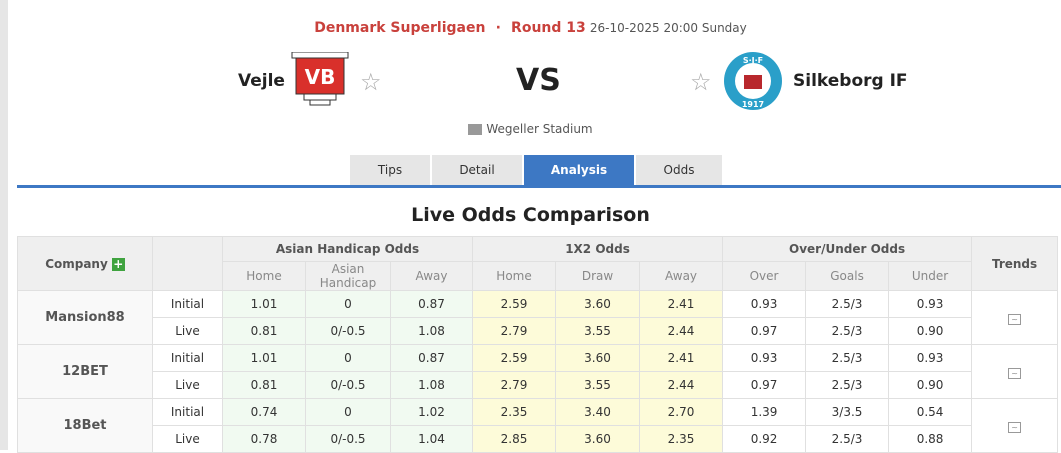  Describe the element at coordinates (753, 81) in the screenshot. I see `away-team-logo: S·I·F 1917` at that location.